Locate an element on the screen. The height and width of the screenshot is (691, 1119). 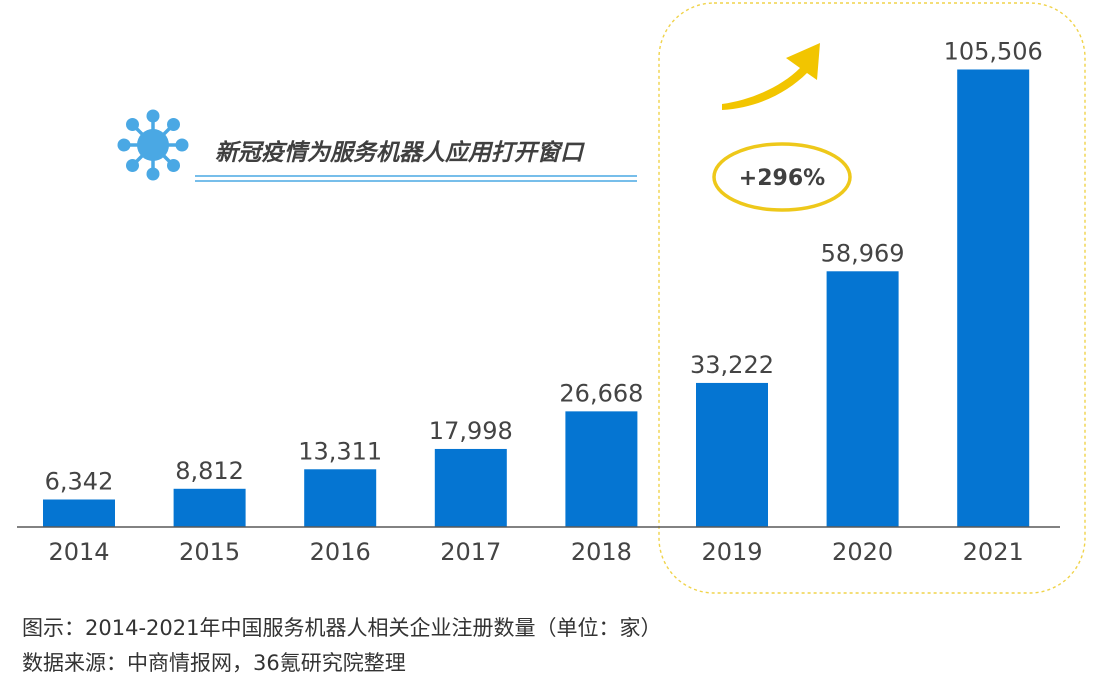
value-label-2019: 33,222 is located at coordinates (732, 365).